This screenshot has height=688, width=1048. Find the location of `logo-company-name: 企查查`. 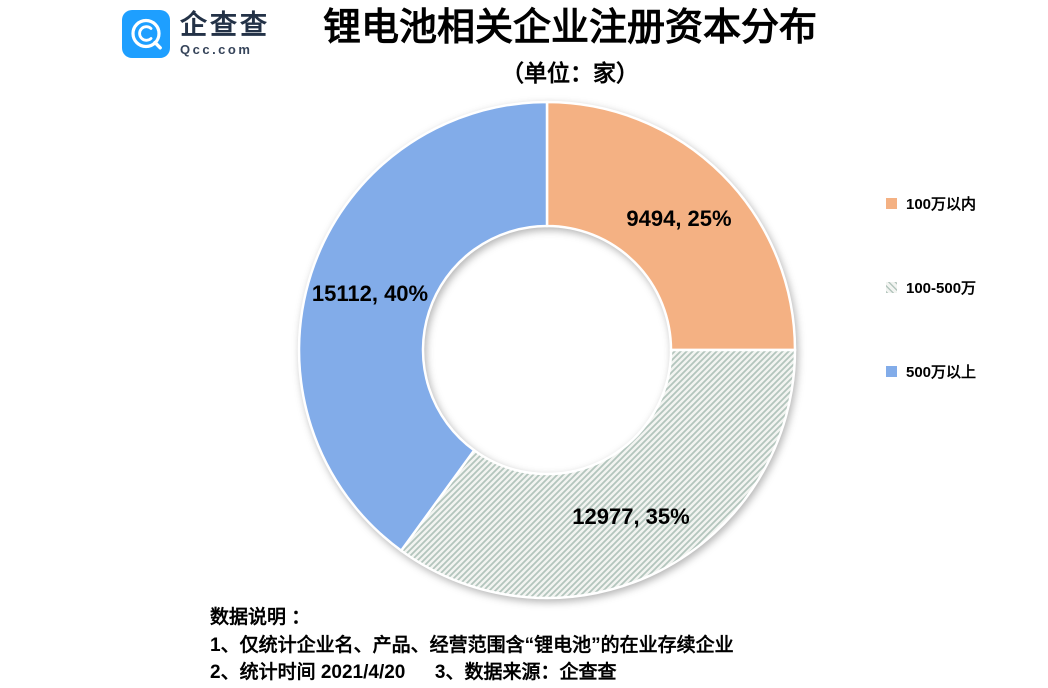

logo-company-name: 企查查 is located at coordinates (225, 25).